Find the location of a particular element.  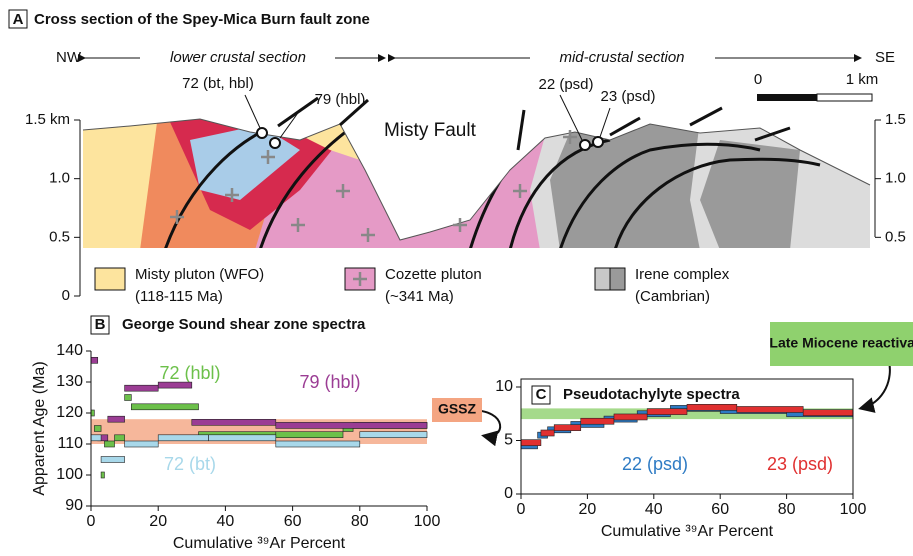

misty-pluton is located at coordinates (121, 183).